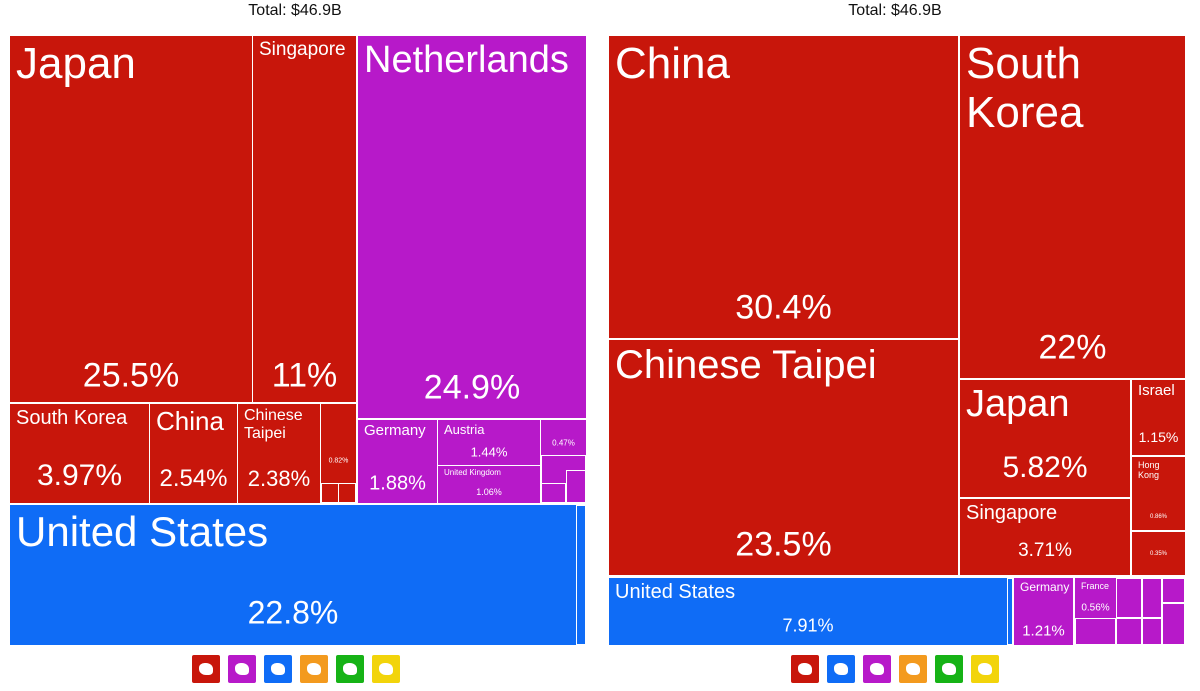 This screenshot has width=1200, height=691. I want to click on value-label: 25.5%, so click(131, 375).